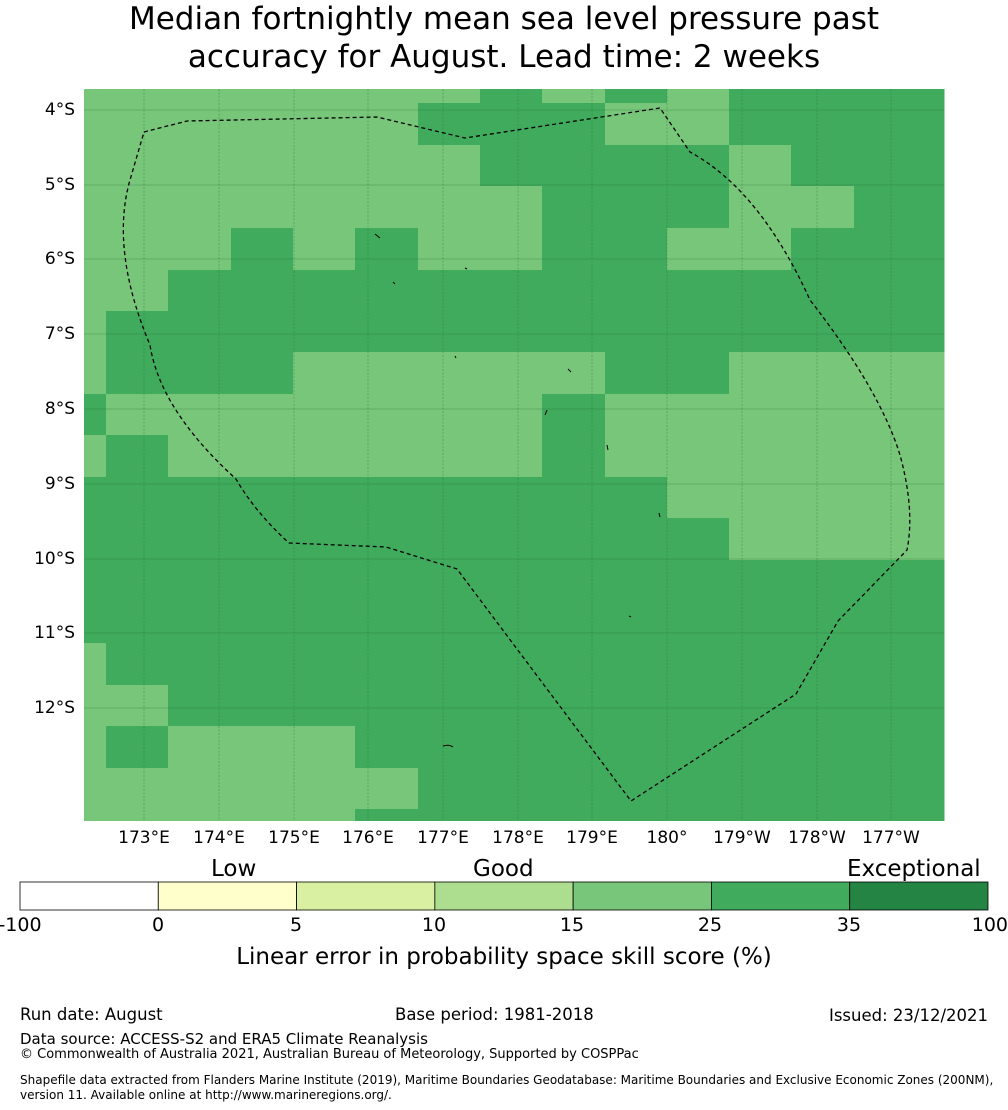 Image resolution: width=1008 pixels, height=1110 pixels. I want to click on colorbar-tick: 5, so click(296, 925).